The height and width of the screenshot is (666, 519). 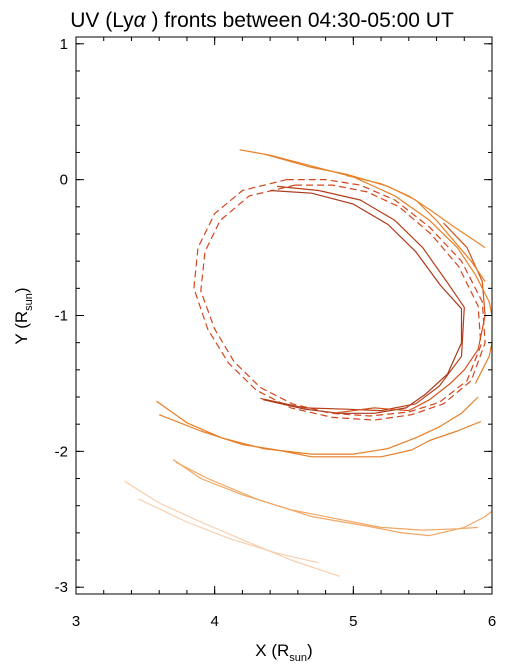 What do you see at coordinates (214, 621) in the screenshot?
I see `x-tick-label: 4` at bounding box center [214, 621].